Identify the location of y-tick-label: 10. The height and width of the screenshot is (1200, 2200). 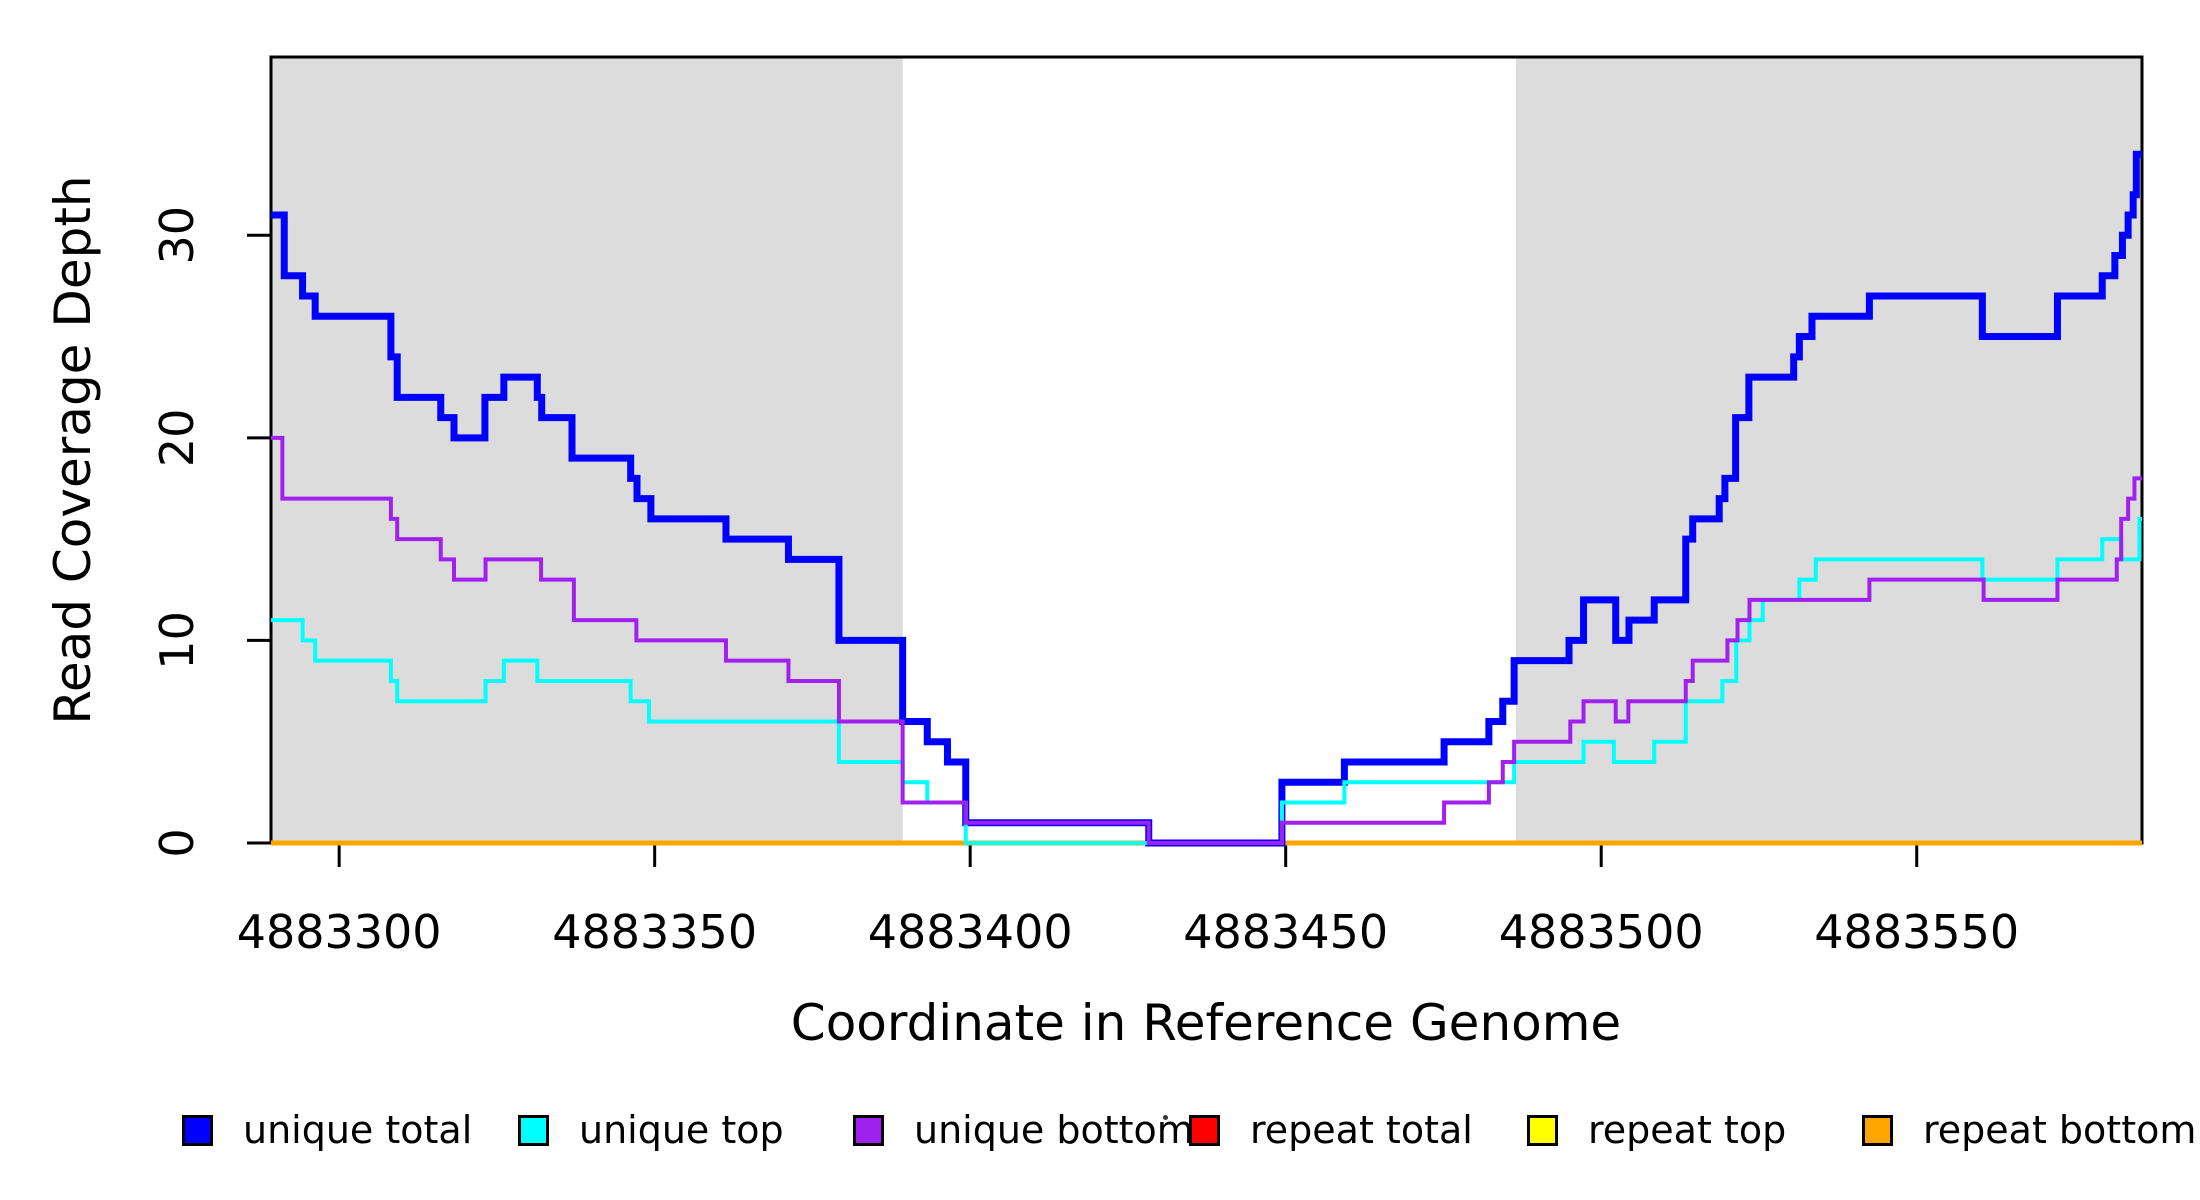
(177, 640).